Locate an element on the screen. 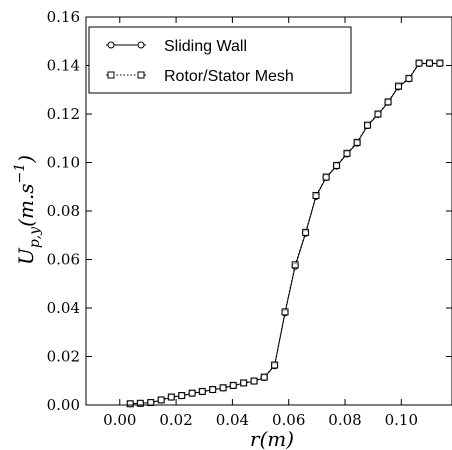 This screenshot has height=450, width=452. x-tick-label: 0.06 is located at coordinates (288, 420).